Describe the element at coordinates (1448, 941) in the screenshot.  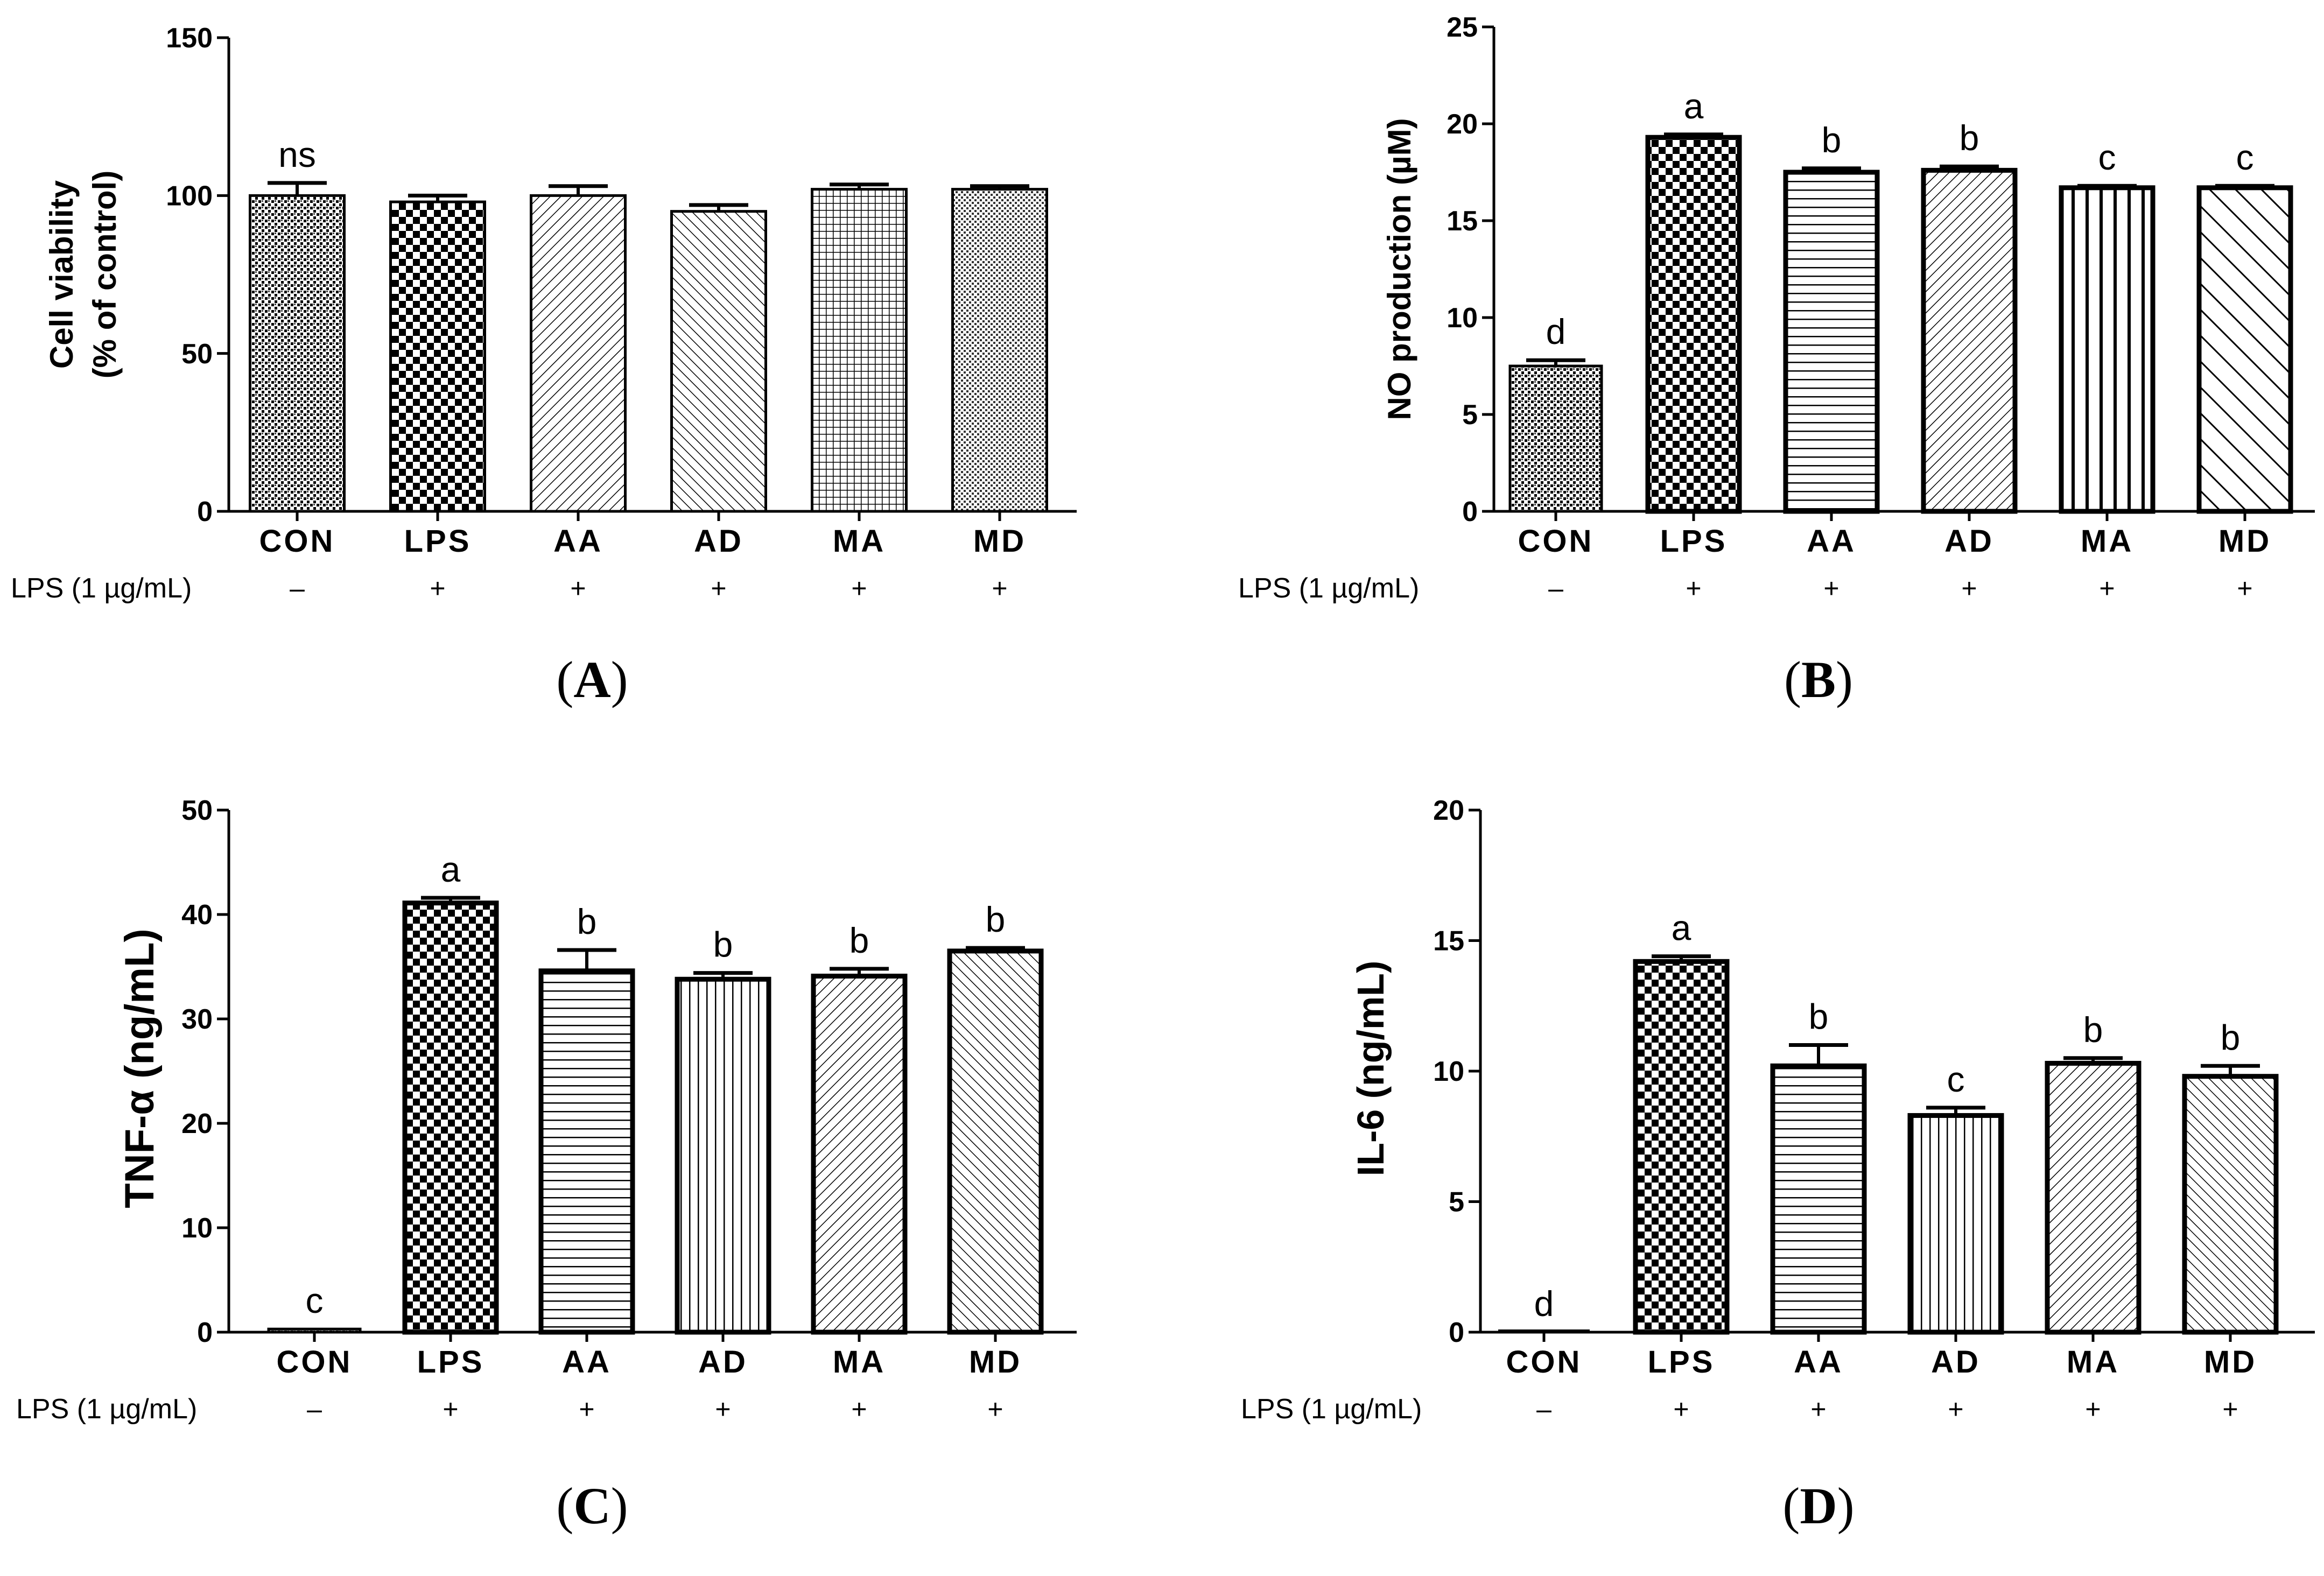
I see `y-tick-label: 15` at that location.